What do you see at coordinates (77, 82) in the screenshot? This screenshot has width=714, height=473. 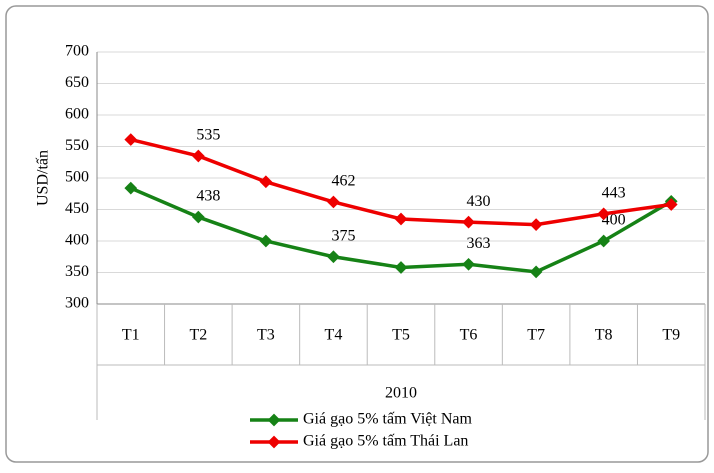 I see `y-tick-label: 650` at bounding box center [77, 82].